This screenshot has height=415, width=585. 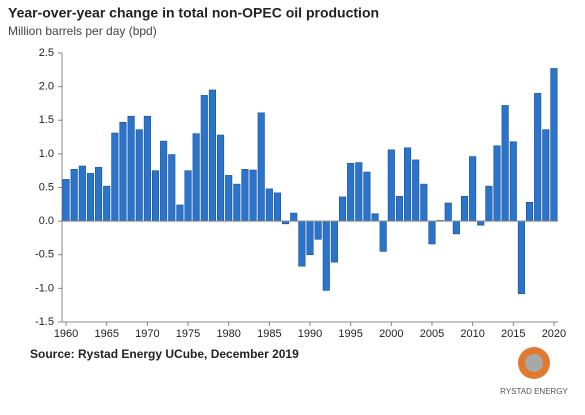 I want to click on x-tick-label: 2015, so click(x=513, y=334).